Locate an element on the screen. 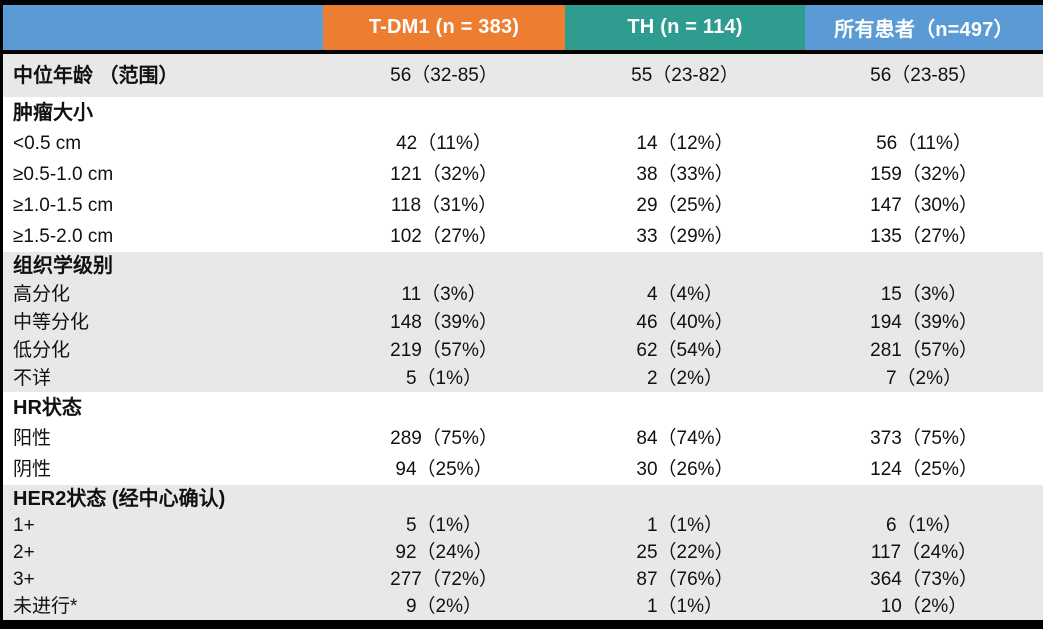 This screenshot has height=629, width=1050. table-row: 低分化 219（57%） 62（54%） 281（57%） is located at coordinates (523, 350).